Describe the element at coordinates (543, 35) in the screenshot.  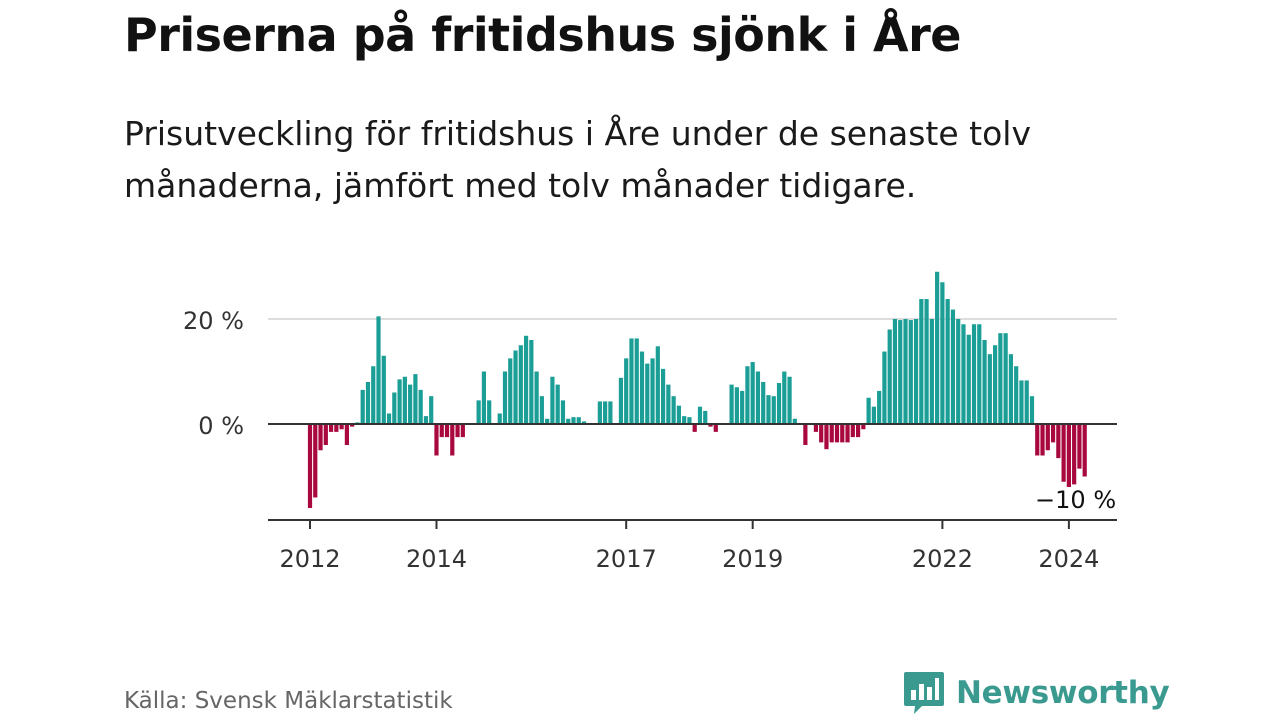
I see `chart-title: Priserna på fritidshus sjönk i Åre` at that location.